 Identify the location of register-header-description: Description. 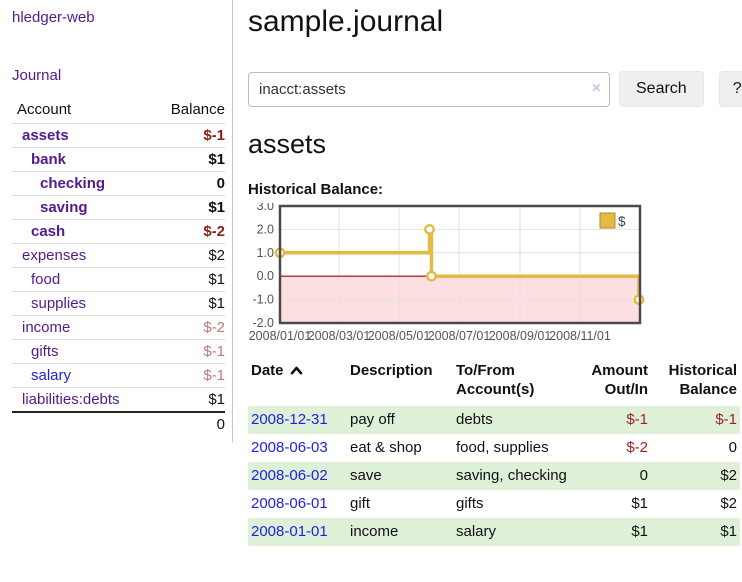
(391, 370).